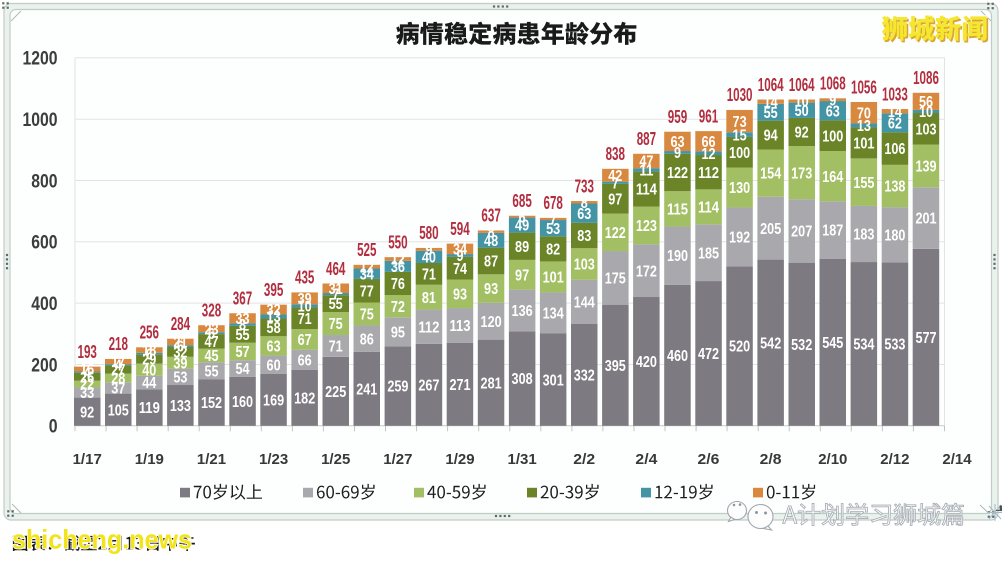 The image size is (1002, 563). What do you see at coordinates (894, 345) in the screenshot?
I see `svg-text: 533` at bounding box center [894, 345].